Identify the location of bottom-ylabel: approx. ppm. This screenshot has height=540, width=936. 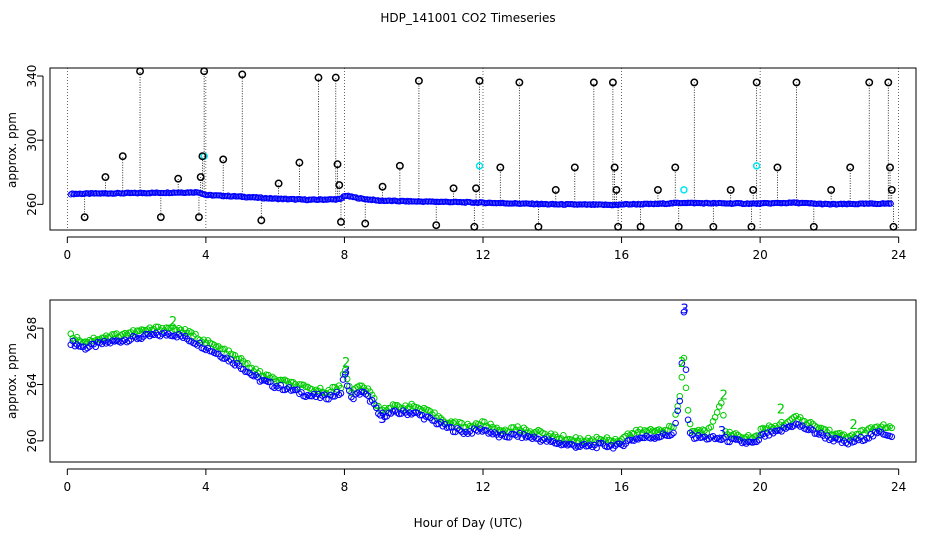
(12, 381).